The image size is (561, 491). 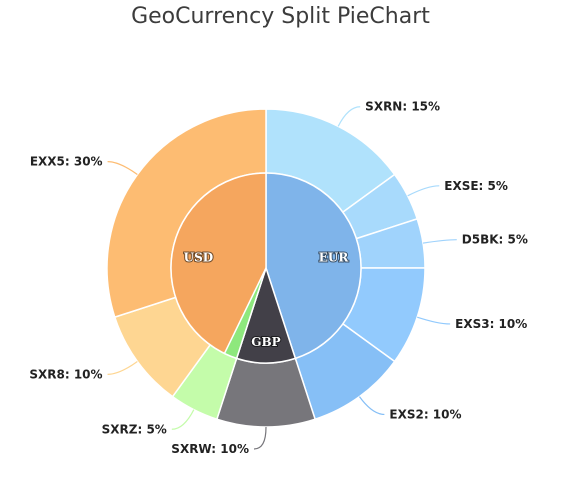 I want to click on connector-sxrz, so click(x=183, y=419).